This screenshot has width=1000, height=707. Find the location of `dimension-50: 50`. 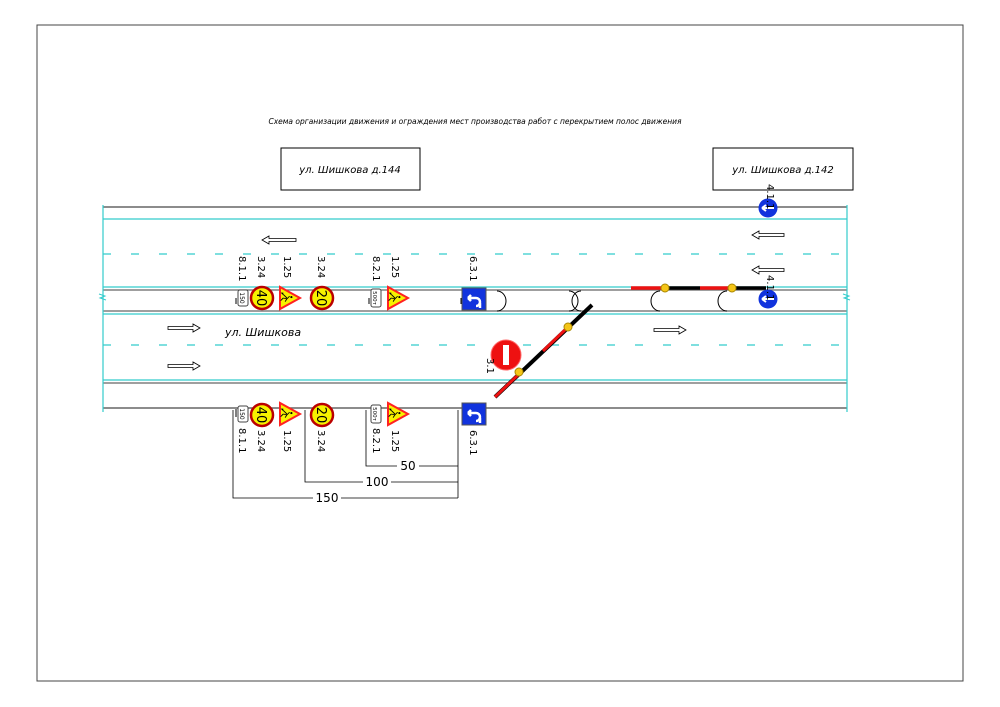

dimension-50: 50 is located at coordinates (407, 466).